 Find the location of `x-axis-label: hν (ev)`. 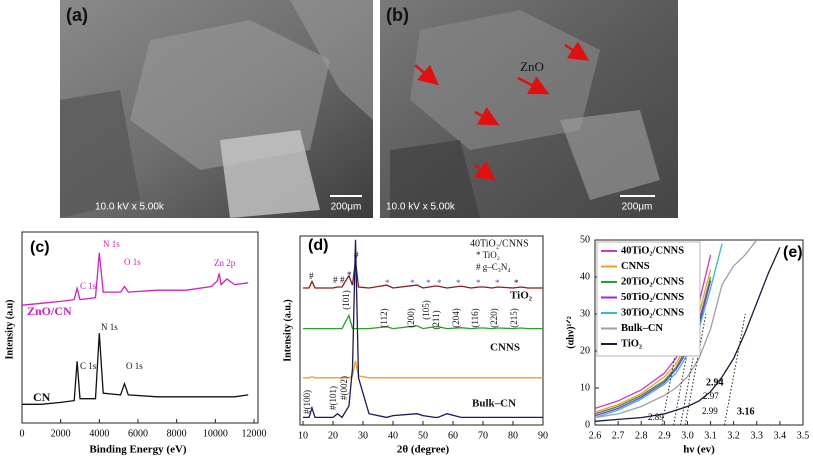

x-axis-label: hν (ev) is located at coordinates (699, 450).